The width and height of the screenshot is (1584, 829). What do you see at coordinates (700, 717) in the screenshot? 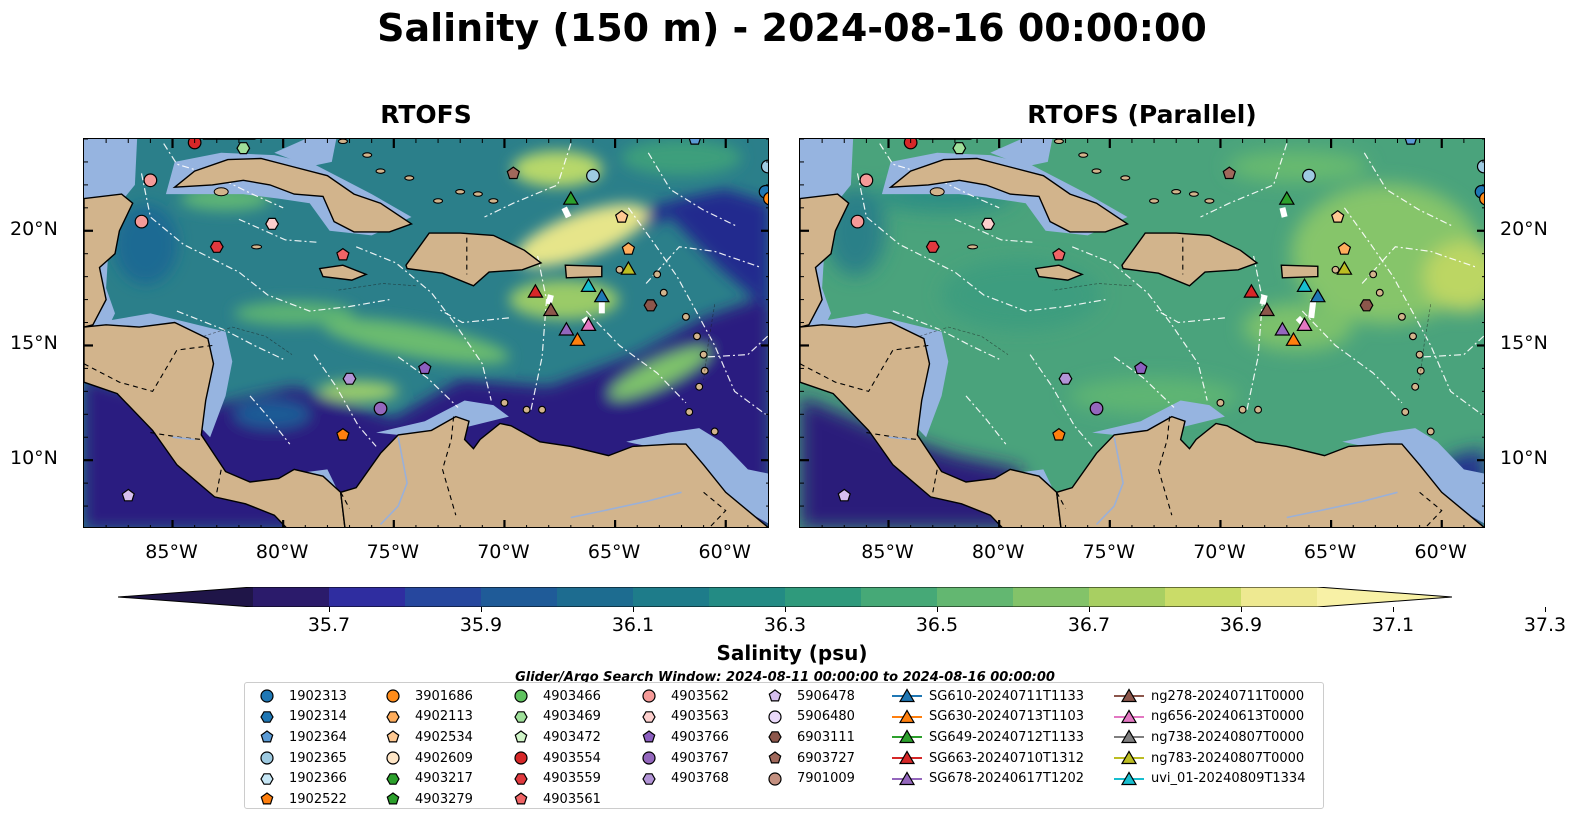
I see `legend-label: 4903563` at bounding box center [700, 717].